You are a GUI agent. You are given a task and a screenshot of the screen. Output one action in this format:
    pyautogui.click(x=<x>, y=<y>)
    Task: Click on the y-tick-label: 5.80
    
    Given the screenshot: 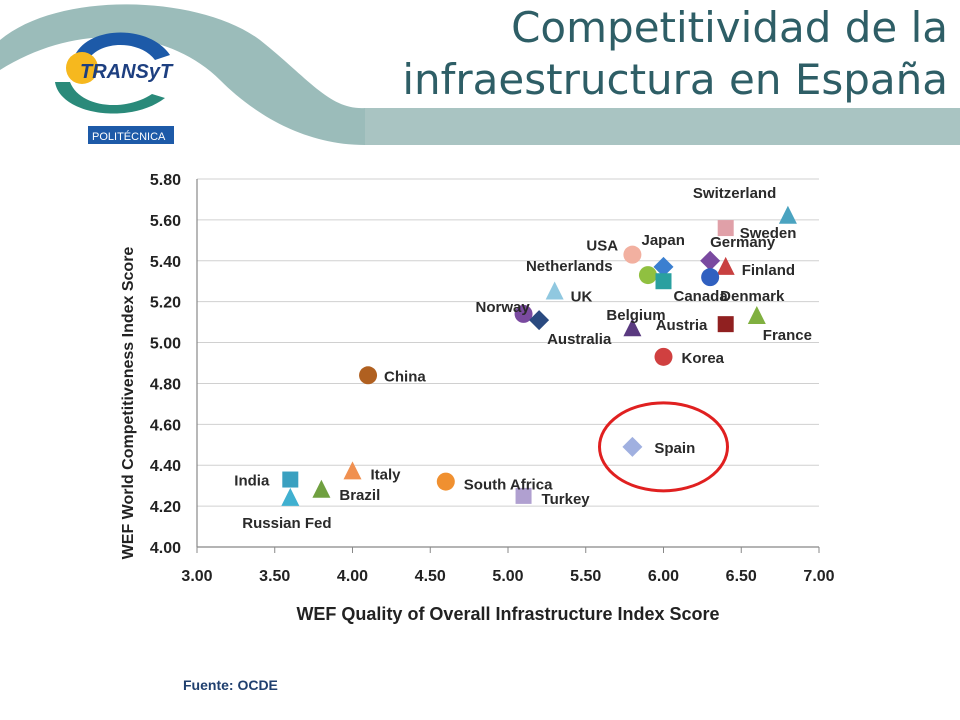 What is the action you would take?
    pyautogui.click(x=165, y=180)
    